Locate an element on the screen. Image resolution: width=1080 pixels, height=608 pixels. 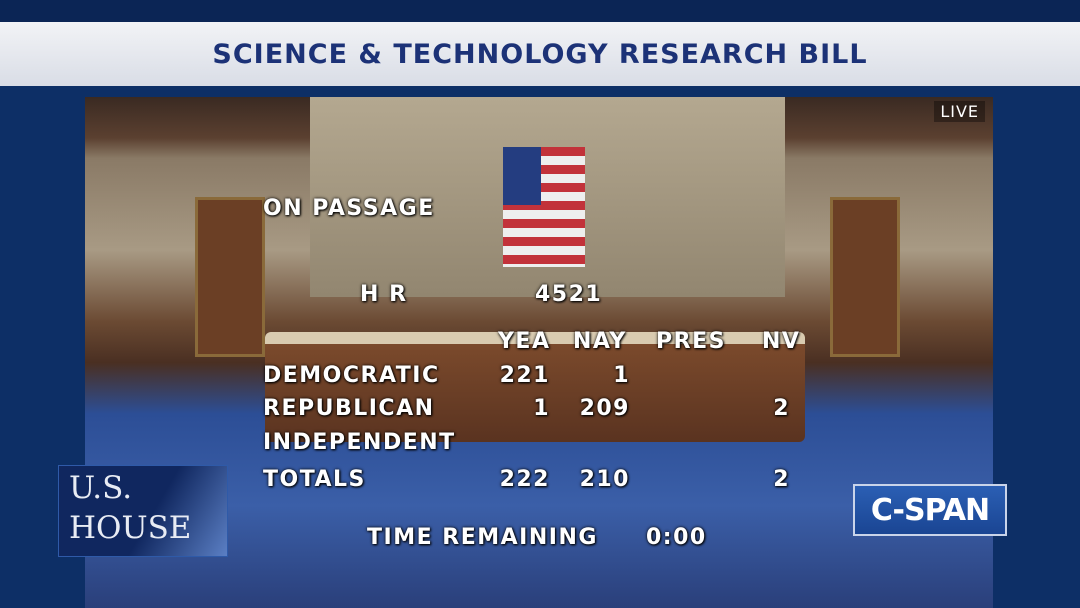
bill-number: 4521 is located at coordinates (569, 294).